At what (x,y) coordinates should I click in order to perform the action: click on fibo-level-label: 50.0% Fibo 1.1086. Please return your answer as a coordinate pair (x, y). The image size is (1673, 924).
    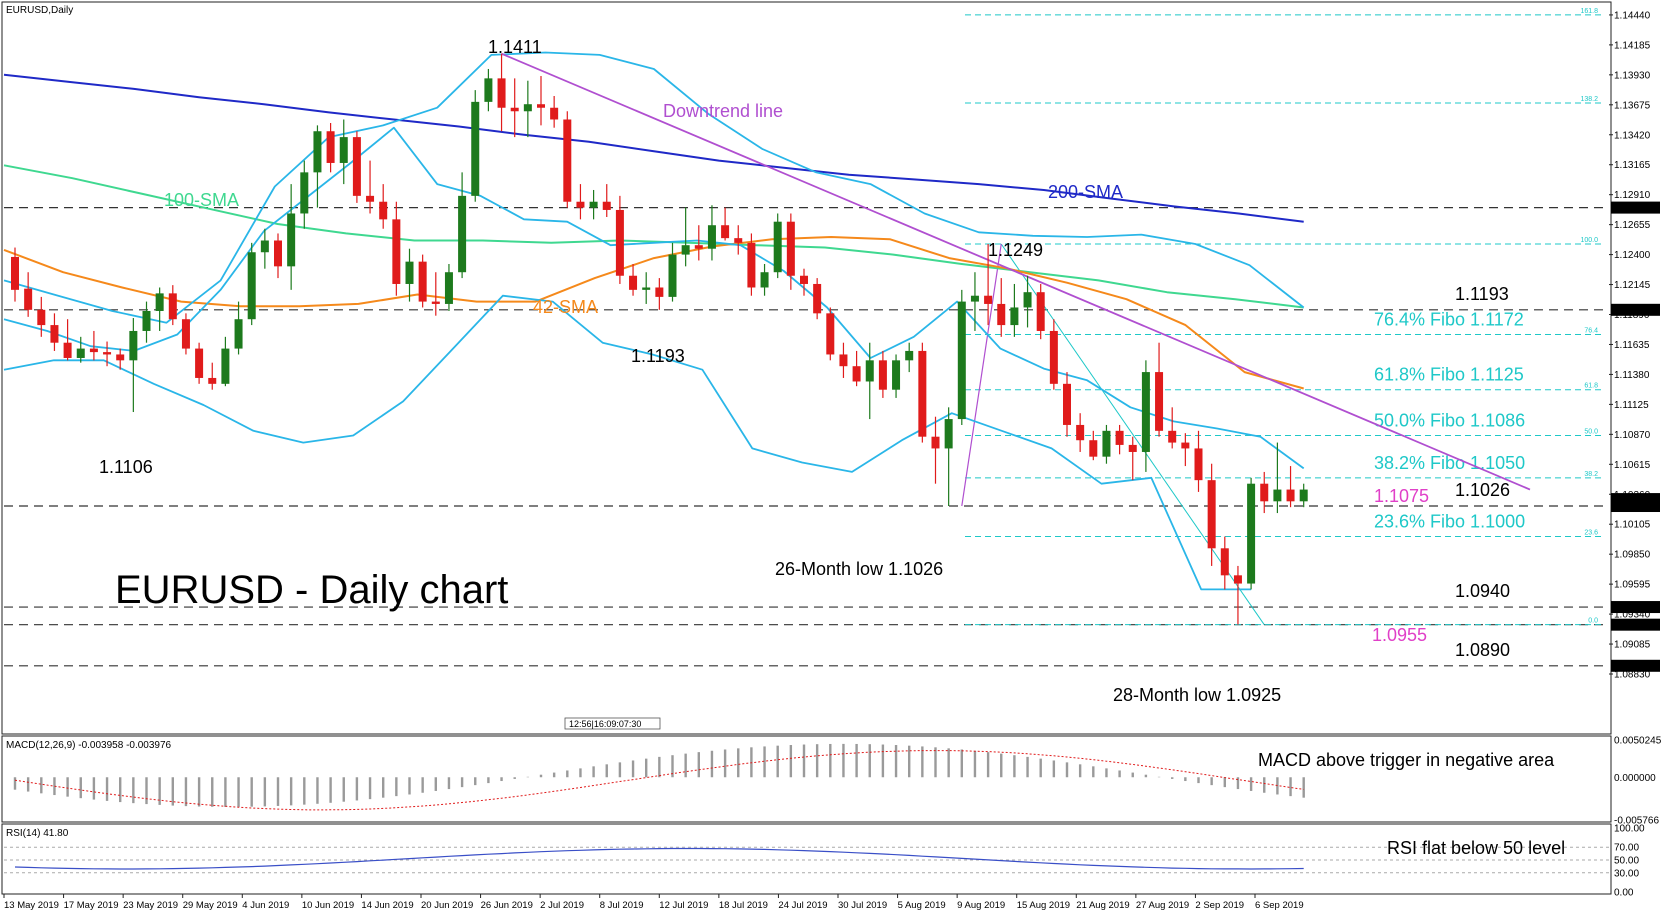
    Looking at the image, I should click on (1449, 421).